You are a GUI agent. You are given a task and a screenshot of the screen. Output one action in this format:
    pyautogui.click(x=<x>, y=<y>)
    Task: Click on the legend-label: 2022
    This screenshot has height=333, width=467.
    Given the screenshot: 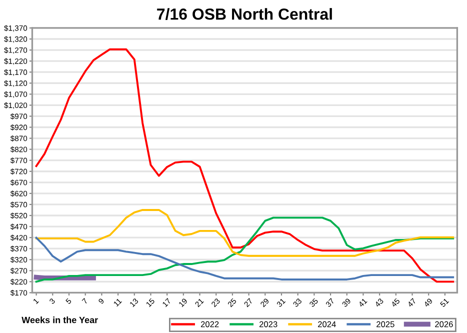 What is the action you would take?
    pyautogui.click(x=209, y=324)
    